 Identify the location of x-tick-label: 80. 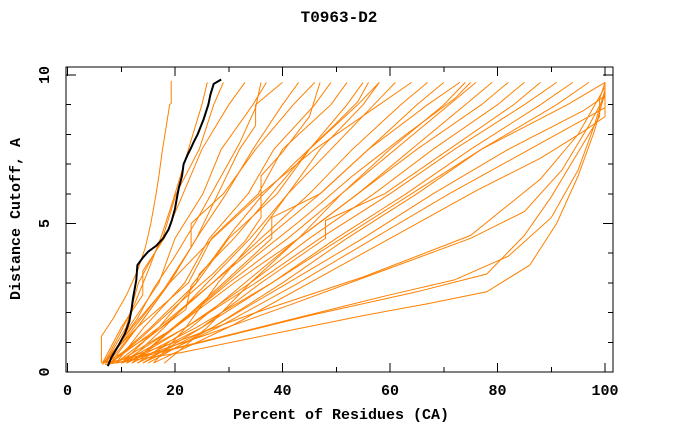
(497, 391).